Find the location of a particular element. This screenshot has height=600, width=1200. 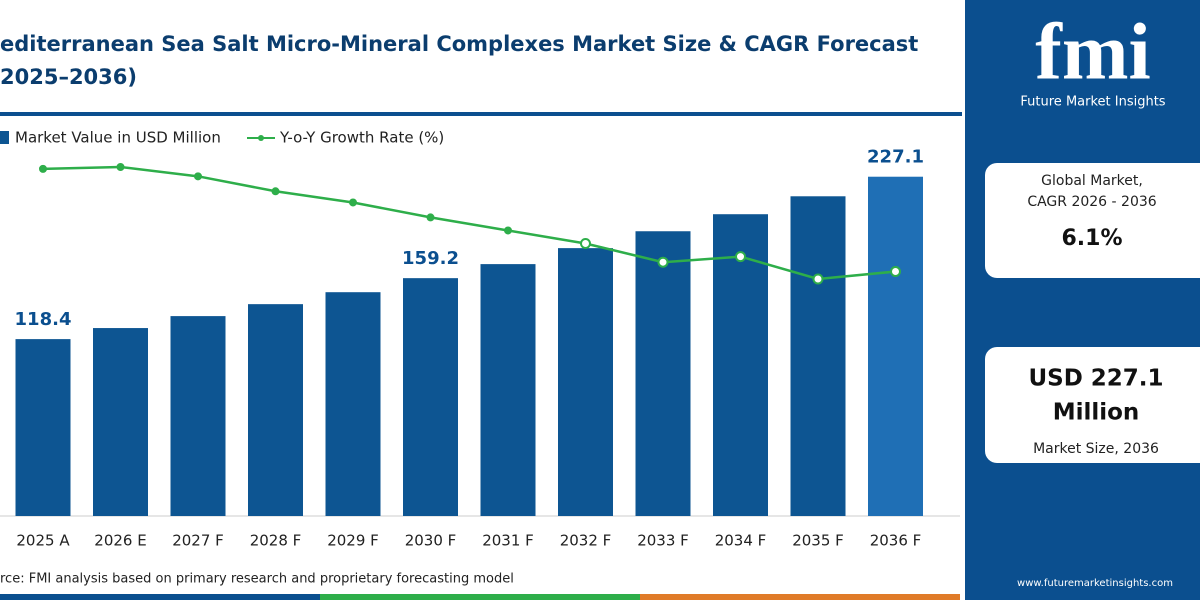

cagr-card is located at coordinates (1092, 220).